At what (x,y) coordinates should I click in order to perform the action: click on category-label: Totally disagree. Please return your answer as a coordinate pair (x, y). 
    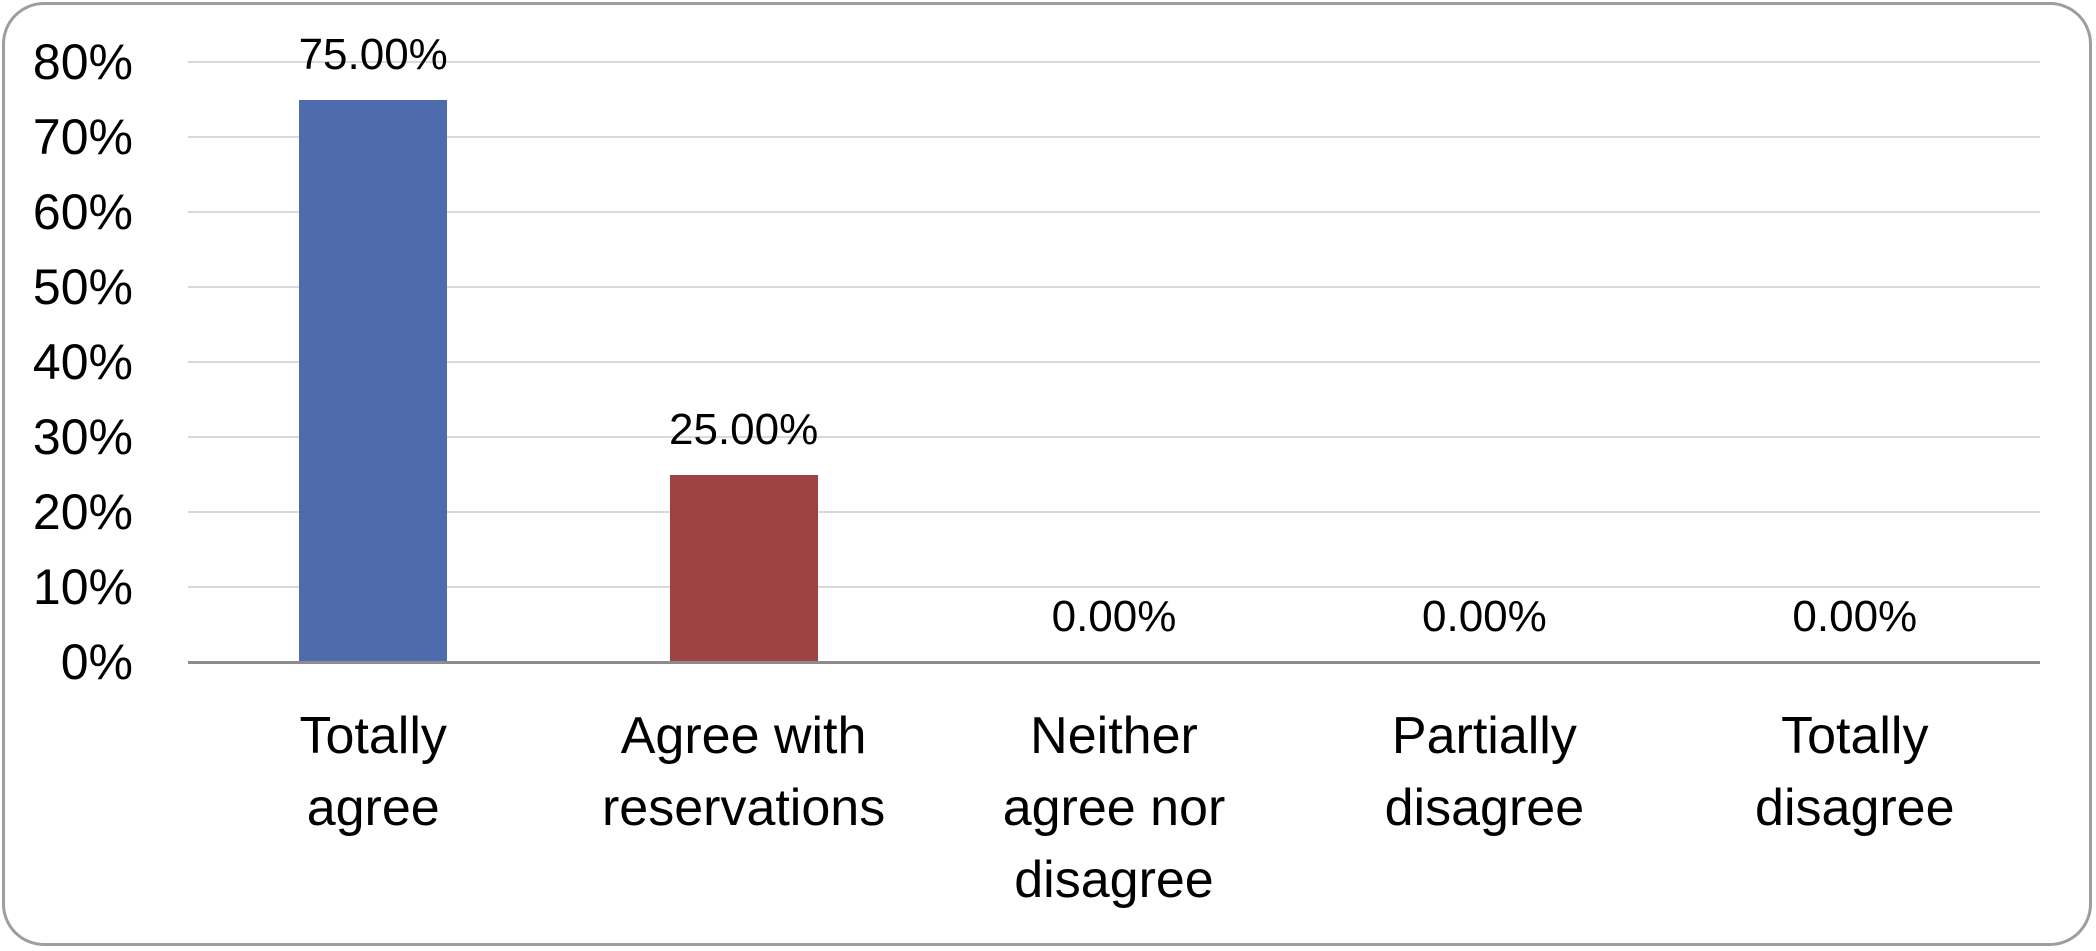
    Looking at the image, I should click on (1855, 772).